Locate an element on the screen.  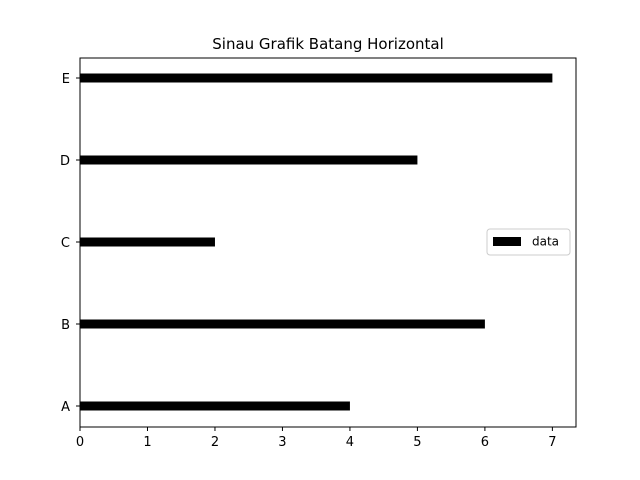
x-tick-label: 0 is located at coordinates (80, 442).